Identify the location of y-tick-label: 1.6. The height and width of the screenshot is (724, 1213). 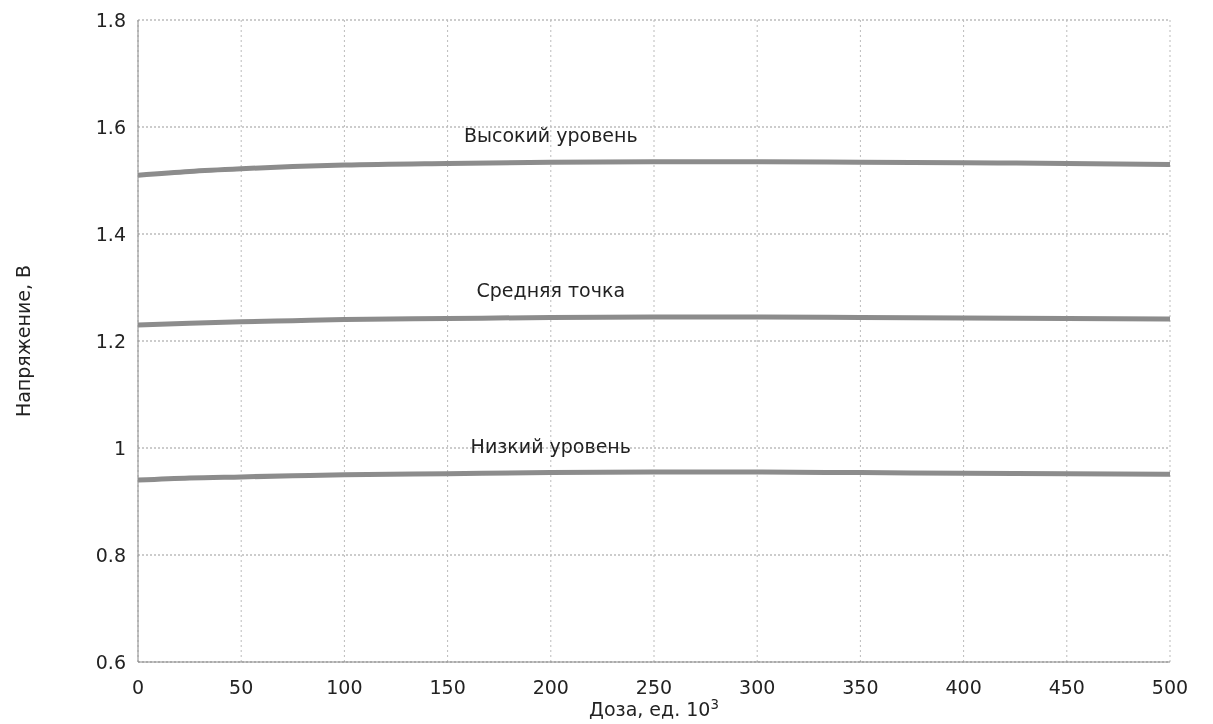
(110, 126).